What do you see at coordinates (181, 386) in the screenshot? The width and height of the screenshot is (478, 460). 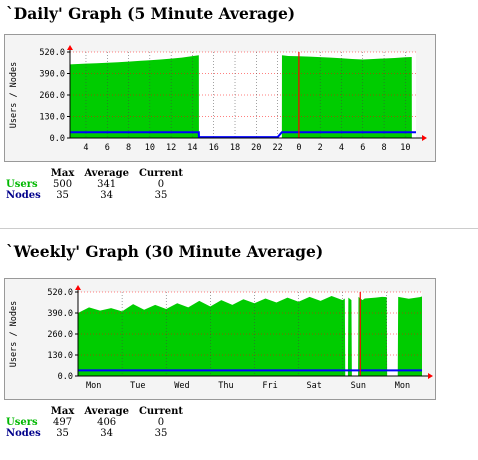 I see `x-tick-label: Wed` at bounding box center [181, 386].